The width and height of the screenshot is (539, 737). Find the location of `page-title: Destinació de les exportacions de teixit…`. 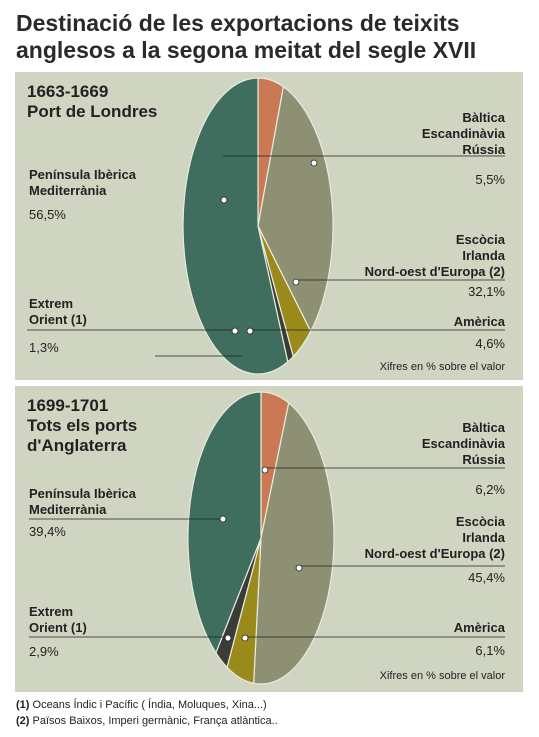

page-title: Destinació de les exportacions de teixit… is located at coordinates (246, 36).